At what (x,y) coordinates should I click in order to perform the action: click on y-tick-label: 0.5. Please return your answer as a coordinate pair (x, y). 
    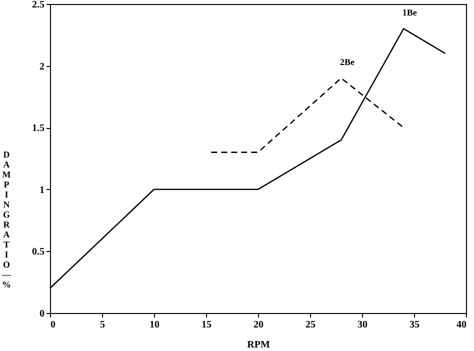
    Looking at the image, I should click on (38, 252).